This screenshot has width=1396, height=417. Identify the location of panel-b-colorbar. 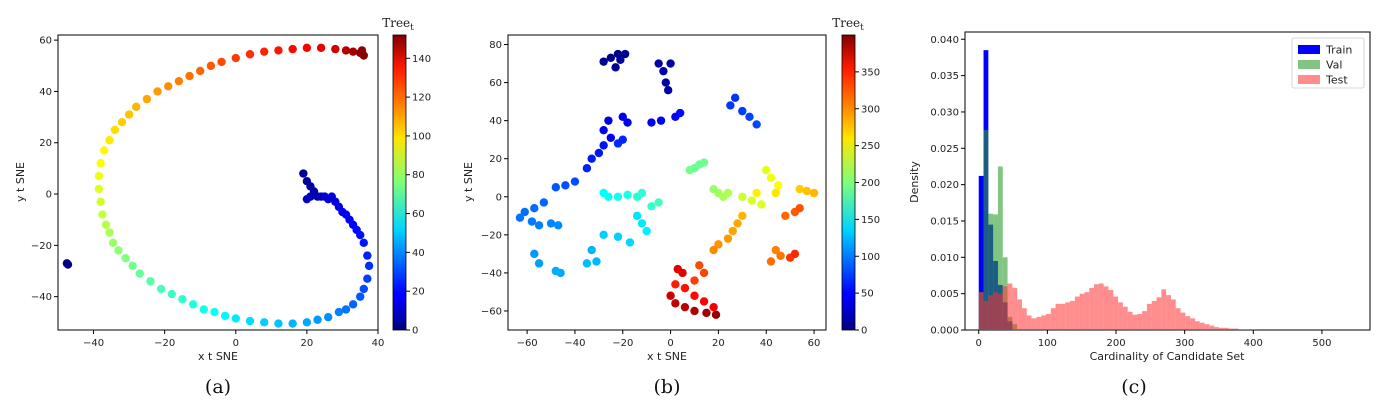
(848, 182).